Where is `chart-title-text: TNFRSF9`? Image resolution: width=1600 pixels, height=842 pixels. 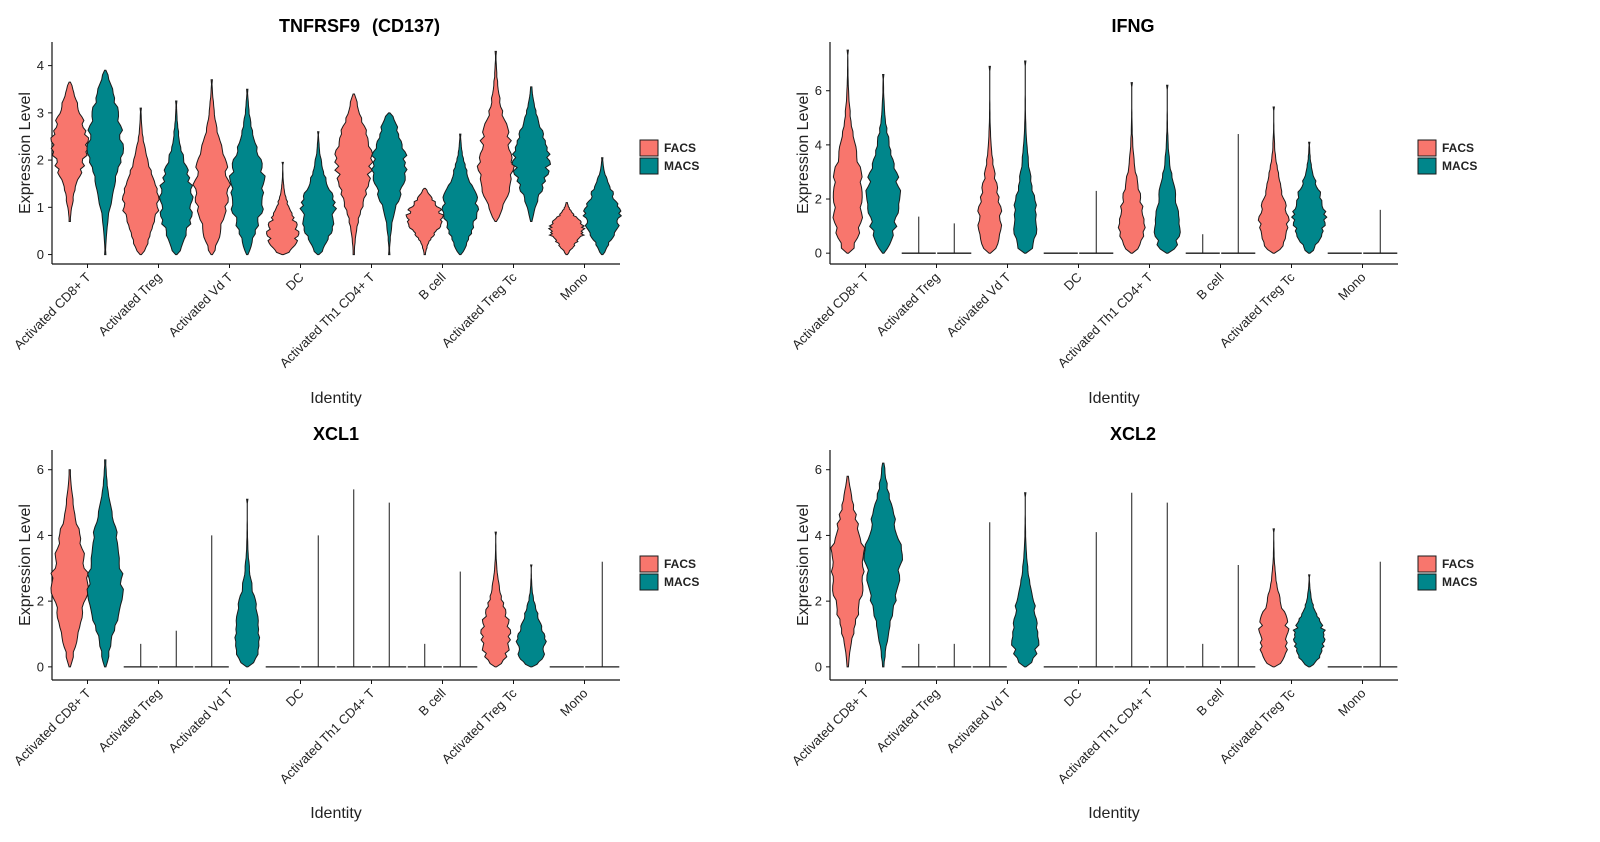
chart-title-text: TNFRSF9 is located at coordinates (319, 26).